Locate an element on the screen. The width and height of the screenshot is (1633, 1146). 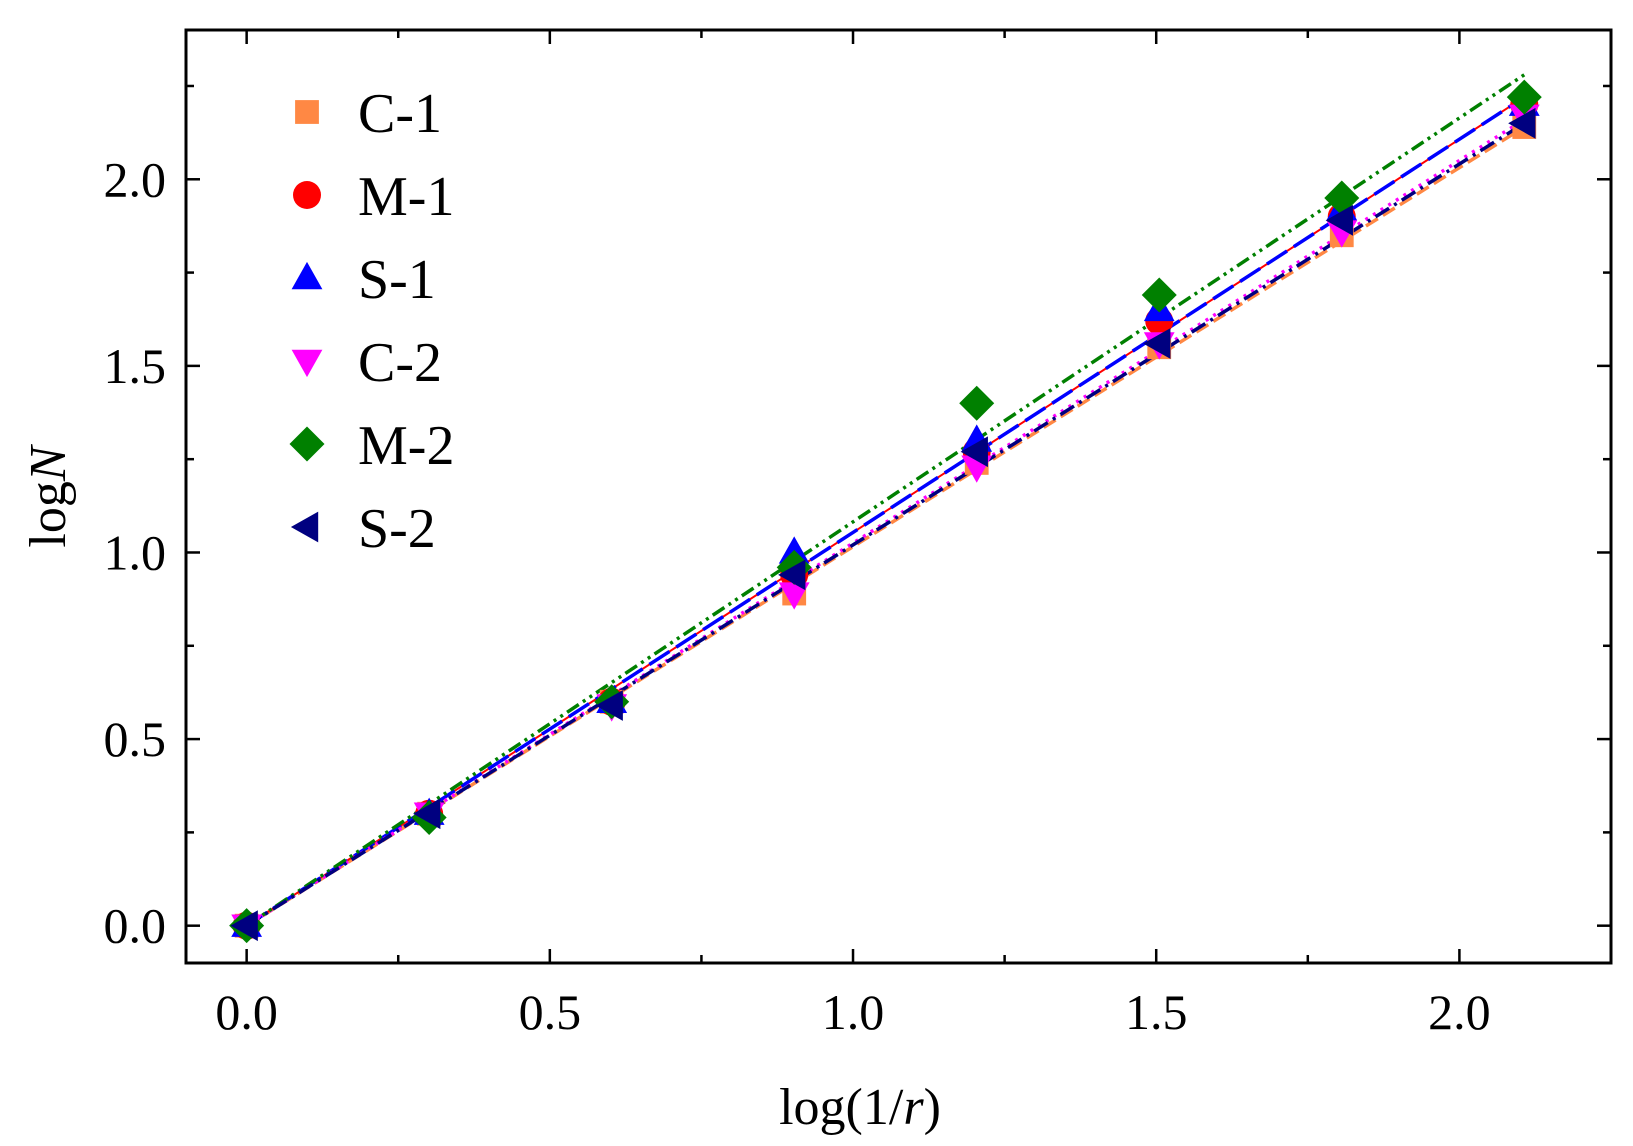
x-tick-label: 1.5 is located at coordinates (1156, 1012).